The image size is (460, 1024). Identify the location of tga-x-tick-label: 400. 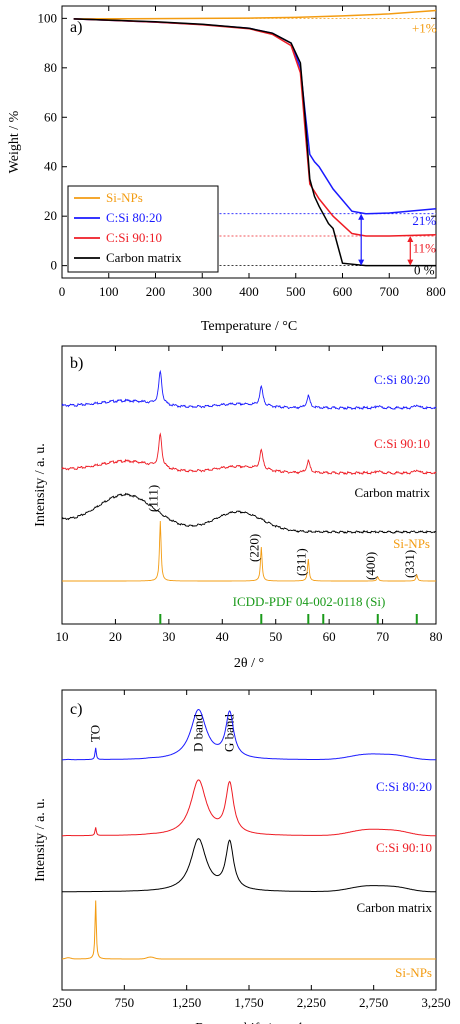
(249, 291).